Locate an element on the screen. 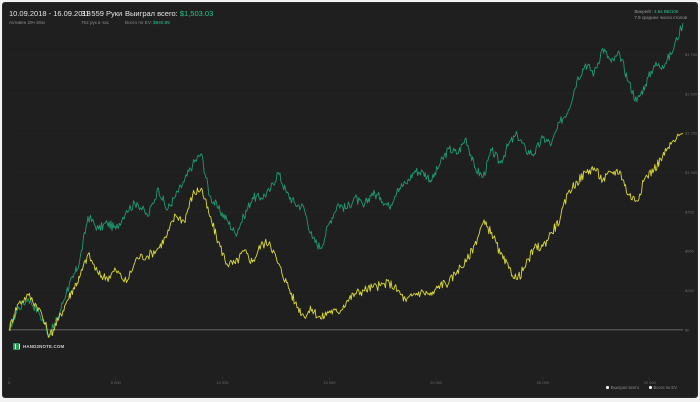 This screenshot has height=402, width=700. hand2note-logo-icon is located at coordinates (16, 346).